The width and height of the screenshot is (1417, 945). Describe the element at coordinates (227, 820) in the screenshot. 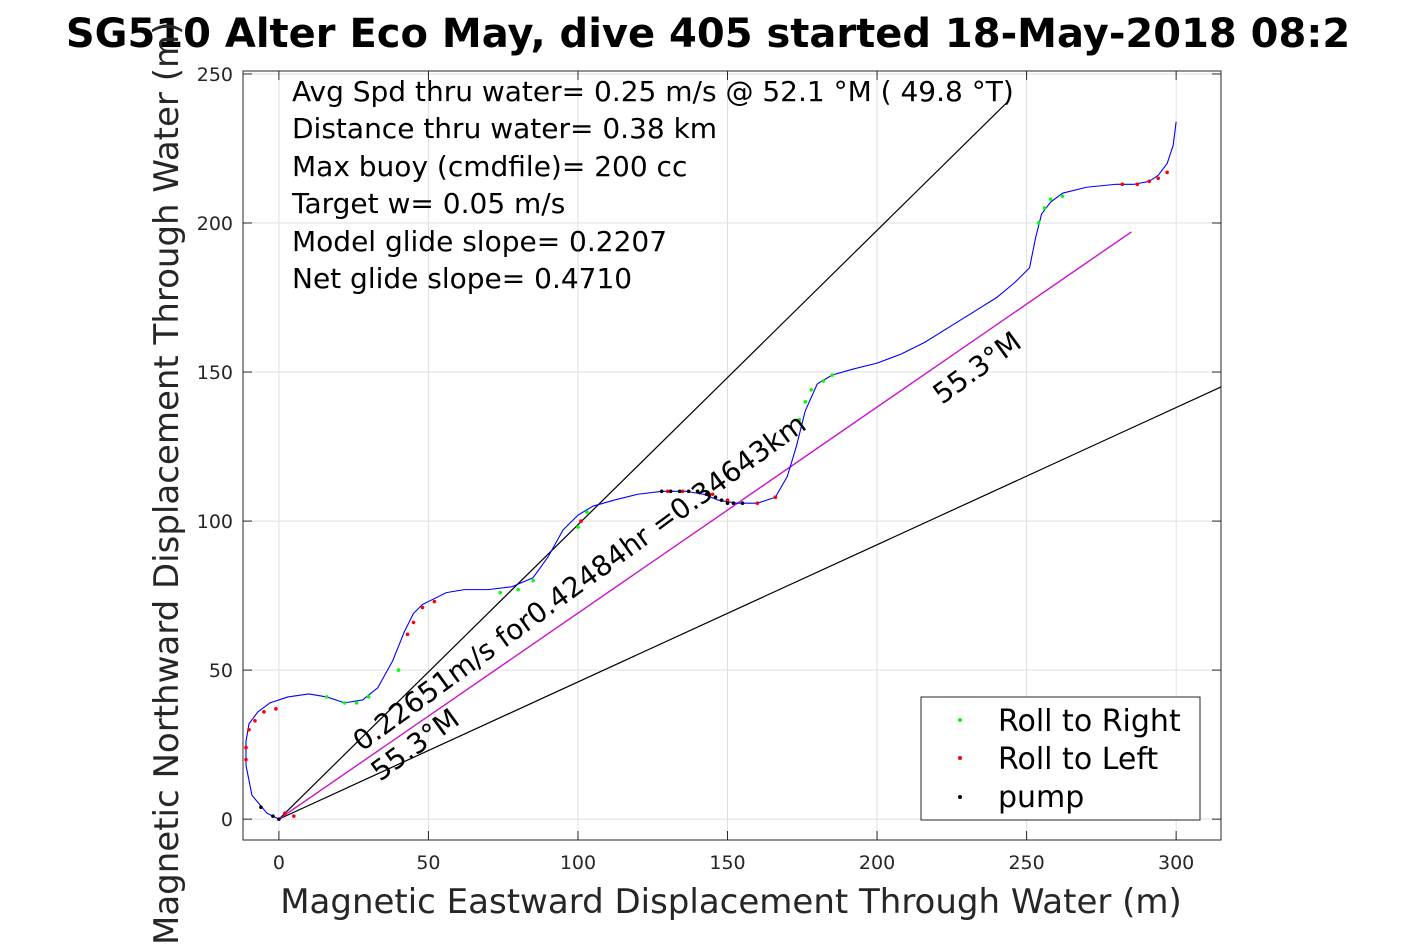

I see `y-tick-label: 0` at that location.